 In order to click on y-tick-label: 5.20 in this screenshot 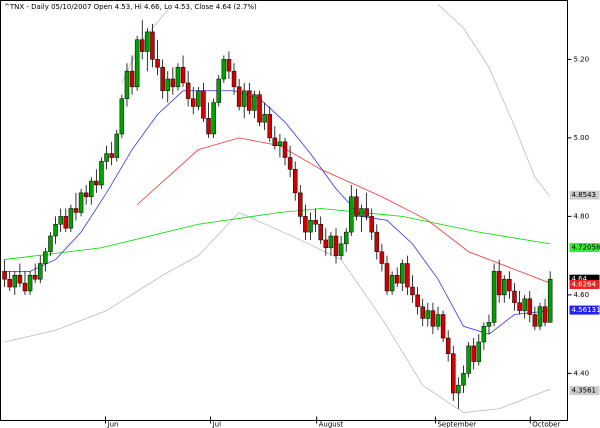, I will do `click(582, 59)`.